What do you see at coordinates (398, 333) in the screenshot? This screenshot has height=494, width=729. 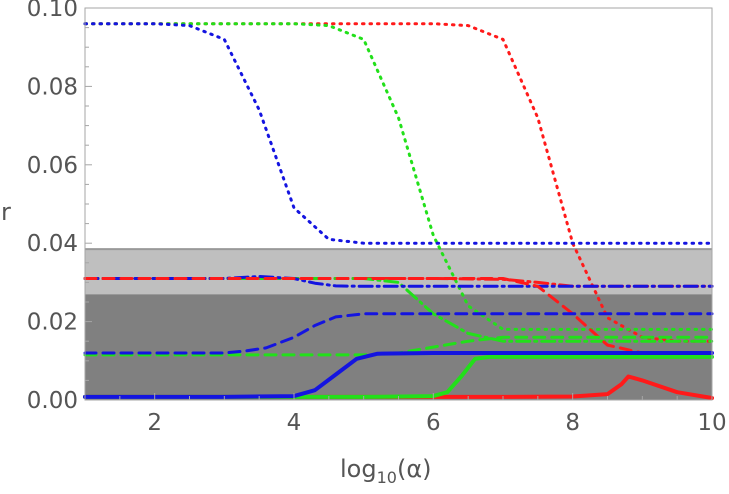 I see `series-blue-dashed` at bounding box center [398, 333].